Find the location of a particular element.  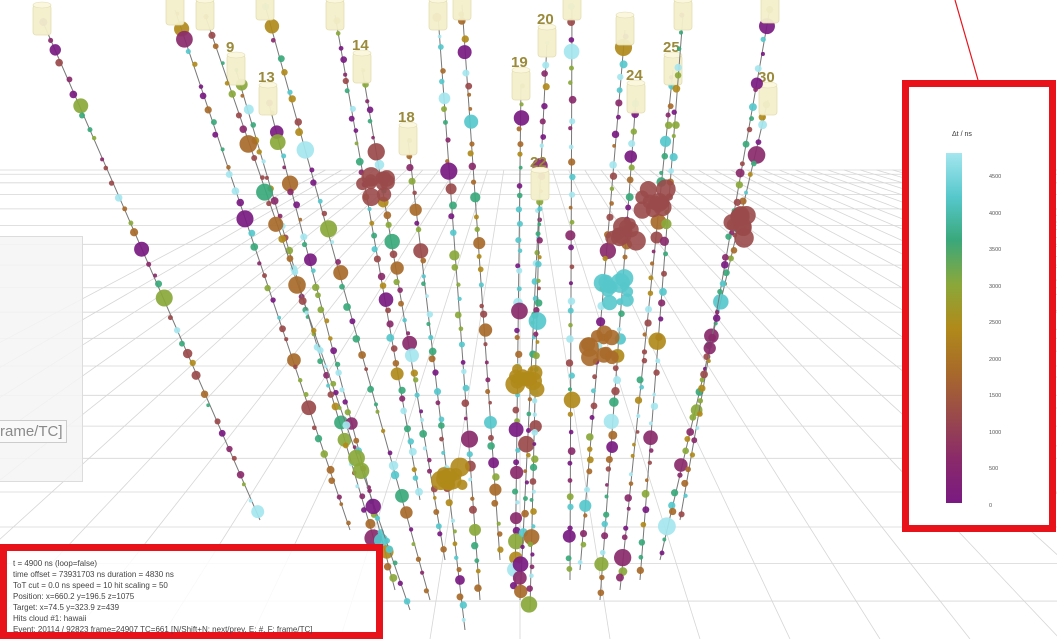

colorbar-tick-label: 3500 is located at coordinates (995, 250).